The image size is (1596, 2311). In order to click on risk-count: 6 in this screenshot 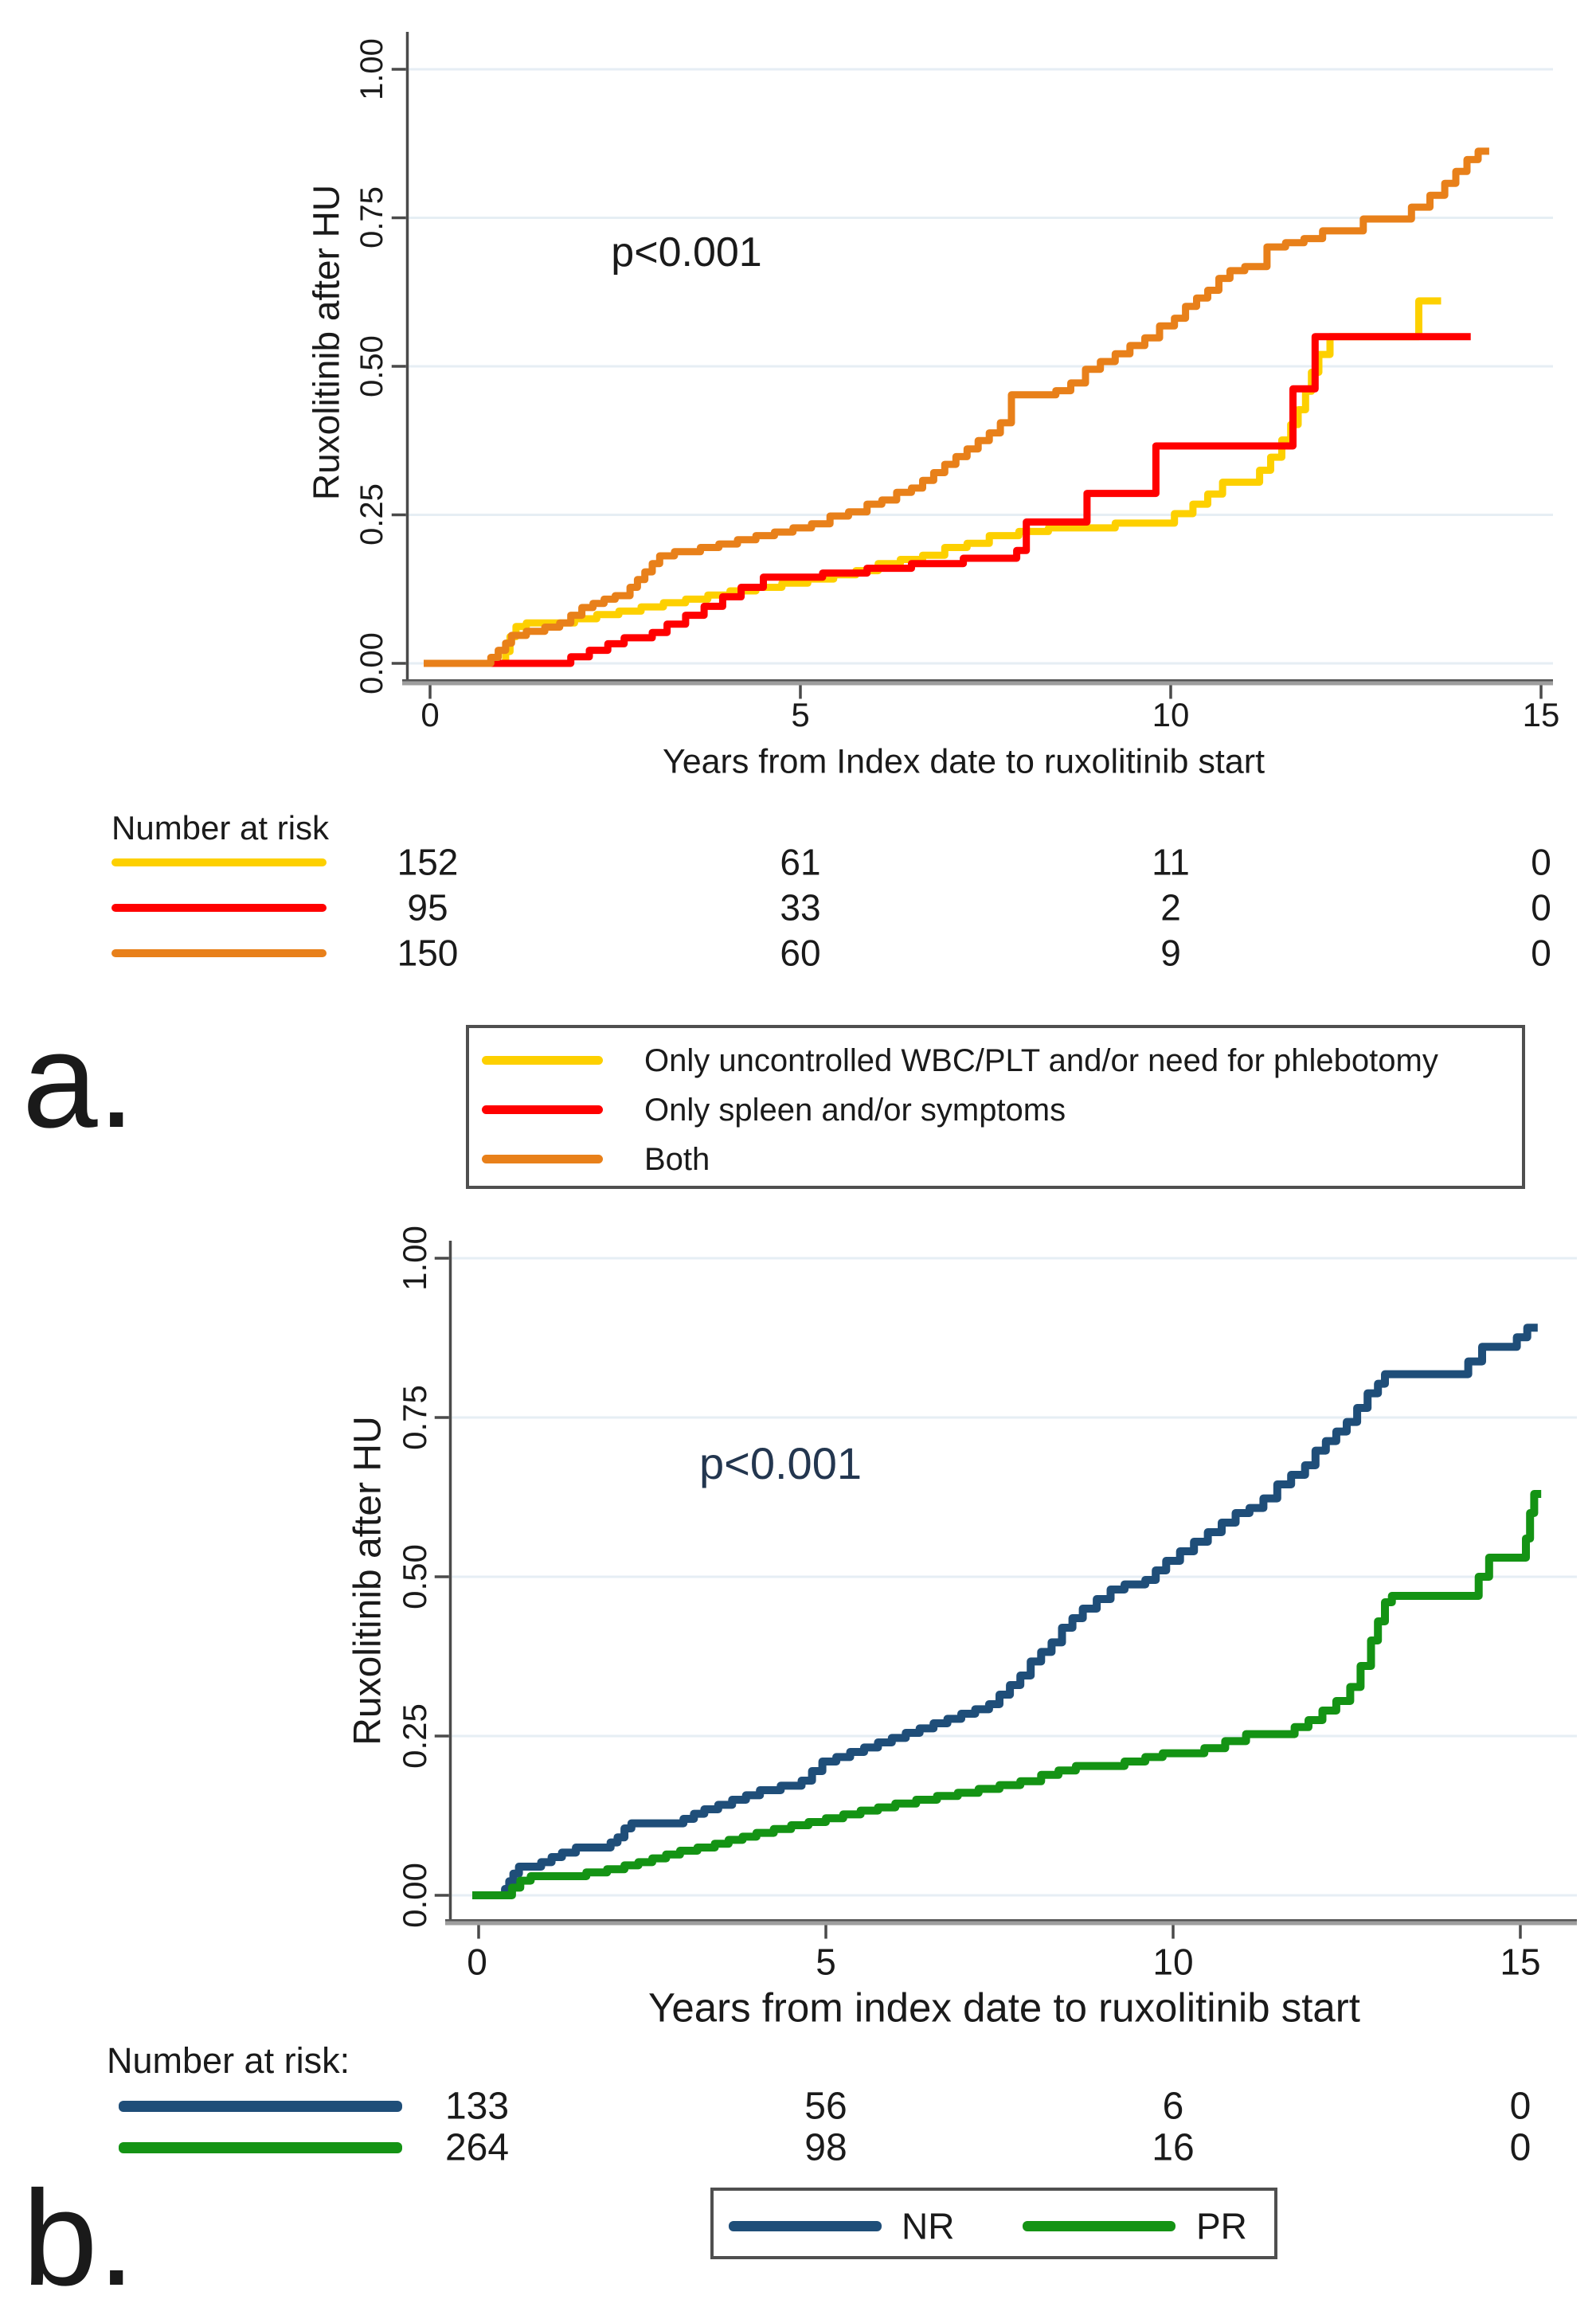, I will do `click(1173, 2106)`.